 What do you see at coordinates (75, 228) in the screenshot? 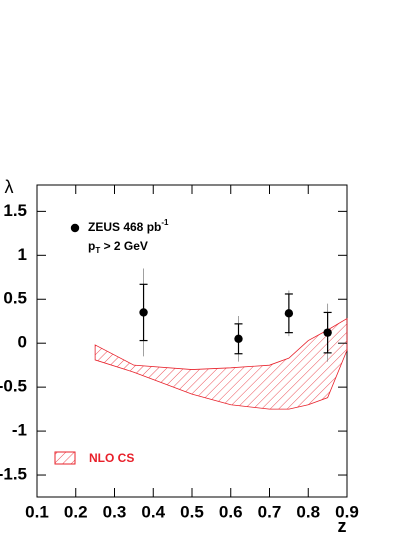
I see `legend-marker` at bounding box center [75, 228].